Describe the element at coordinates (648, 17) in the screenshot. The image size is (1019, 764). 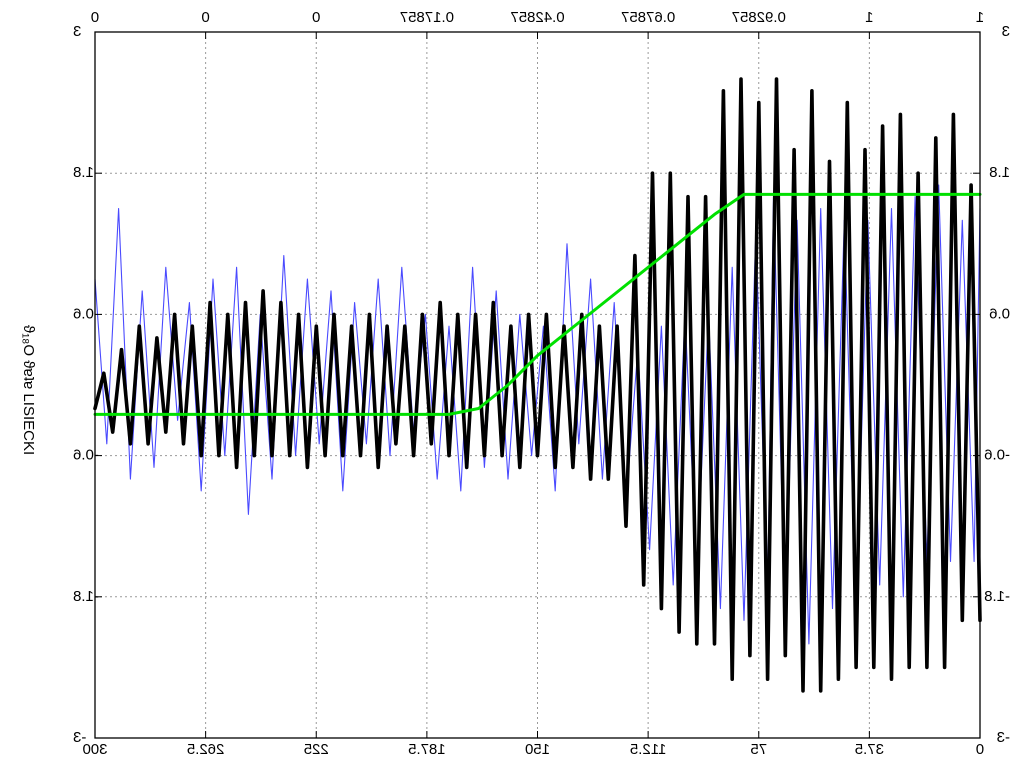
I see `x-tick-label-top: 0.67857` at that location.